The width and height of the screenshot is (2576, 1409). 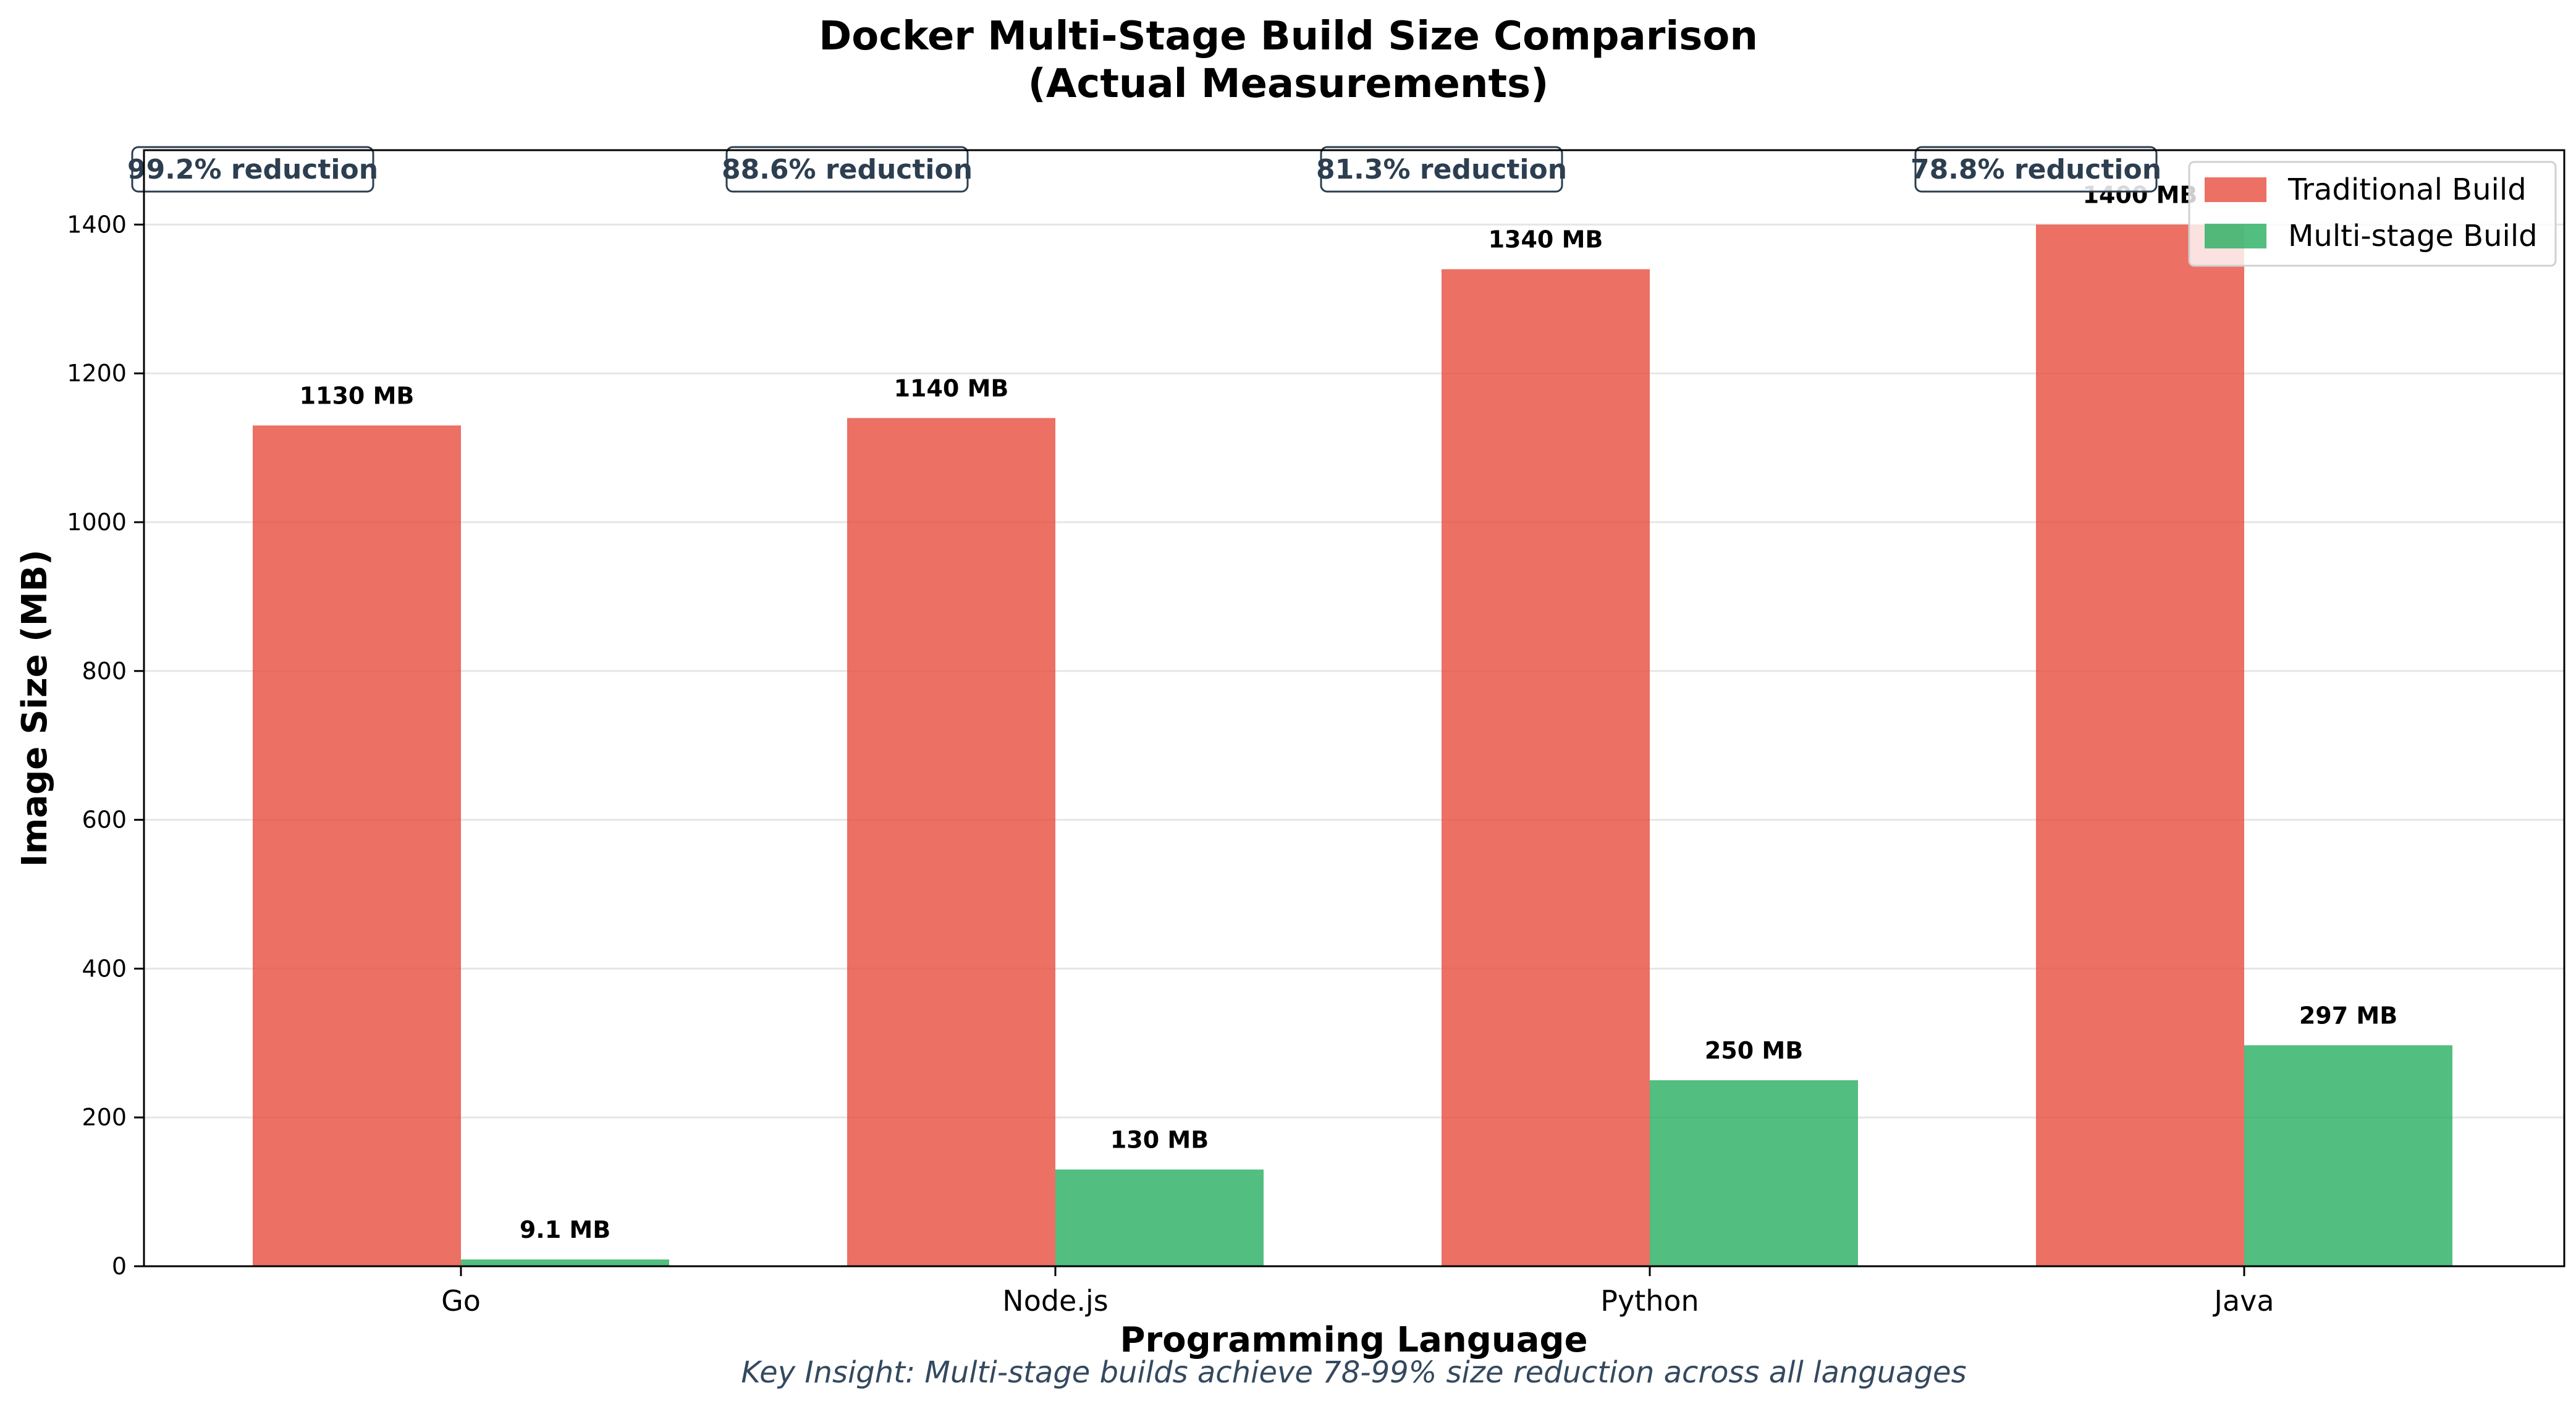 What do you see at coordinates (1353, 1340) in the screenshot?
I see `x-axis-label: Programming Language` at bounding box center [1353, 1340].